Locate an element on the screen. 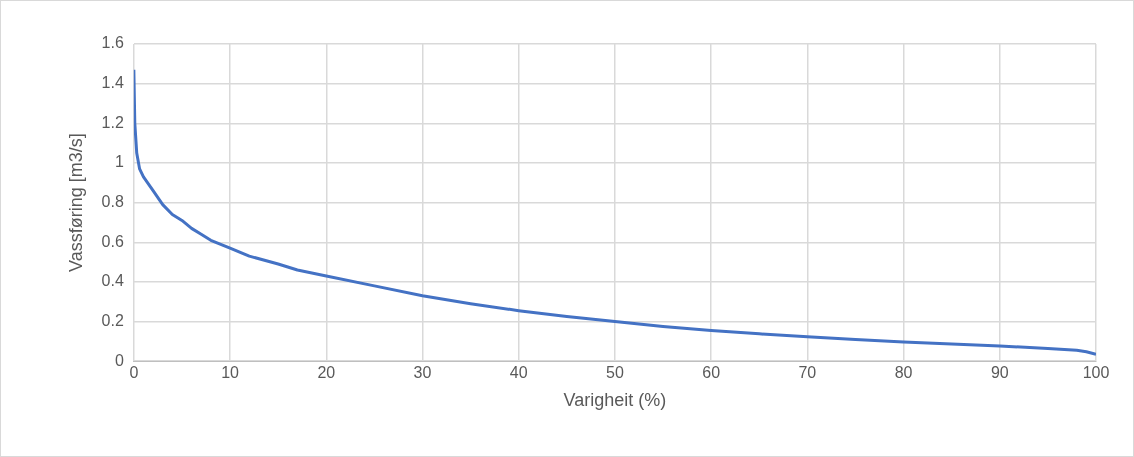 Image resolution: width=1134 pixels, height=457 pixels. x-axis-title: Varigheit (%) is located at coordinates (615, 400).